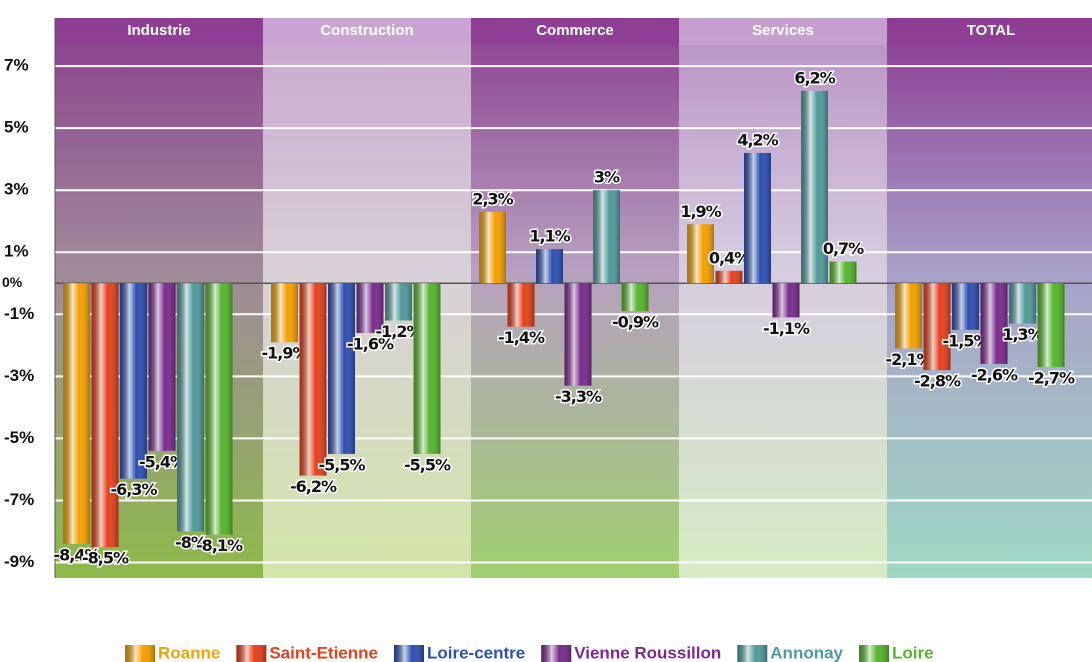 This screenshot has width=1092, height=662. What do you see at coordinates (814, 77) in the screenshot?
I see `data-label: 6,2%` at bounding box center [814, 77].